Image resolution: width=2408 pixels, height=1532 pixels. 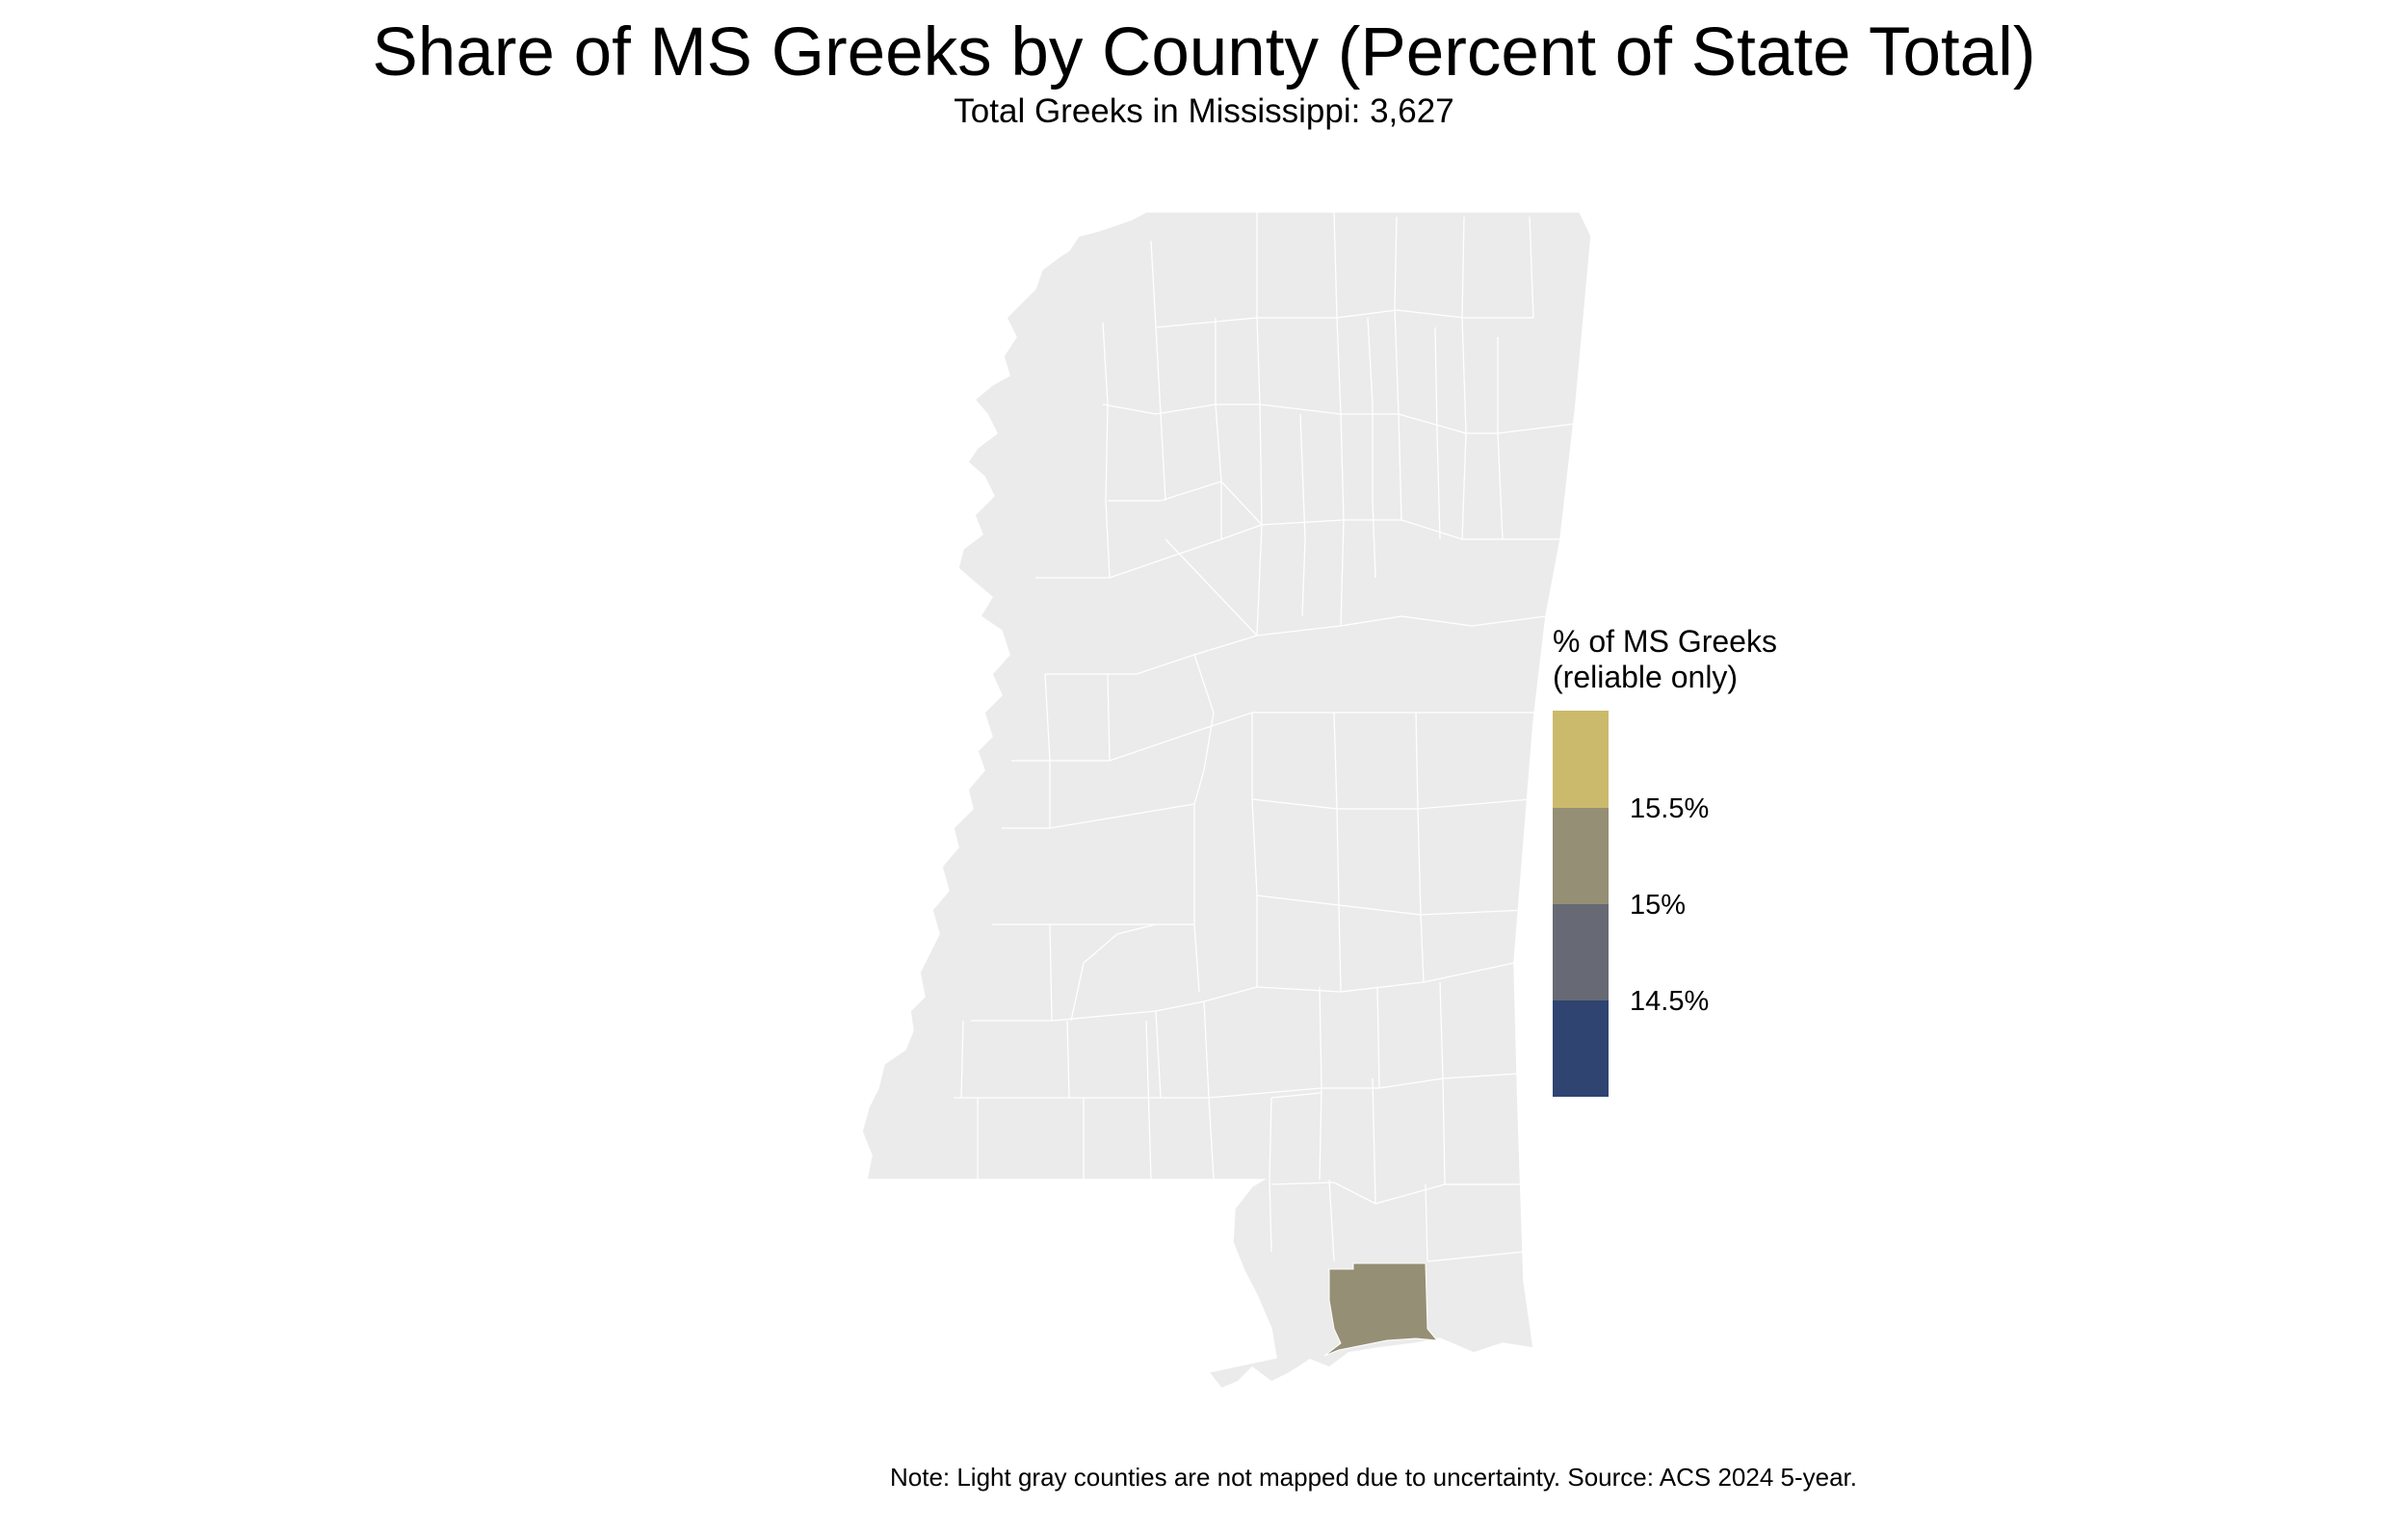 What do you see at coordinates (1204, 111) in the screenshot?
I see `map-subtitle: Total Greeks in Mississippi: 3,627` at bounding box center [1204, 111].